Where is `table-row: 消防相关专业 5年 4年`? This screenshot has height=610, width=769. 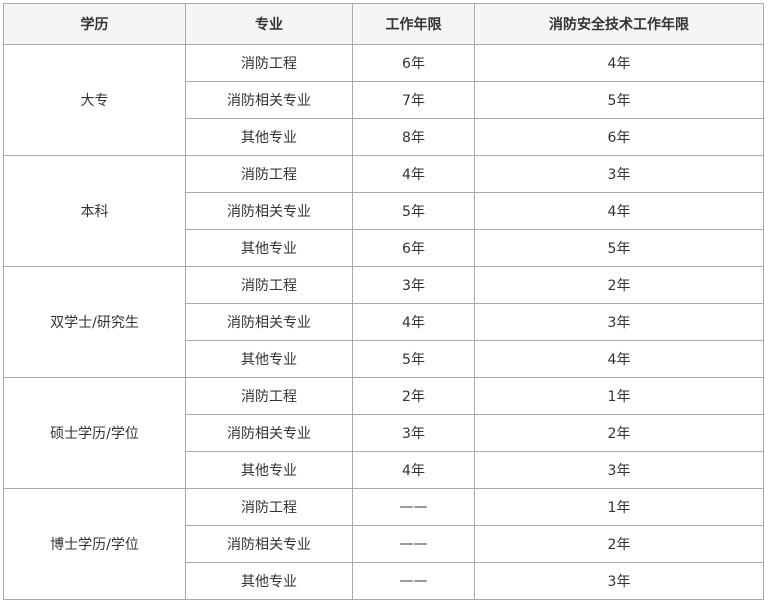
table-row: 消防相关专业 5年 4年 is located at coordinates (384, 211).